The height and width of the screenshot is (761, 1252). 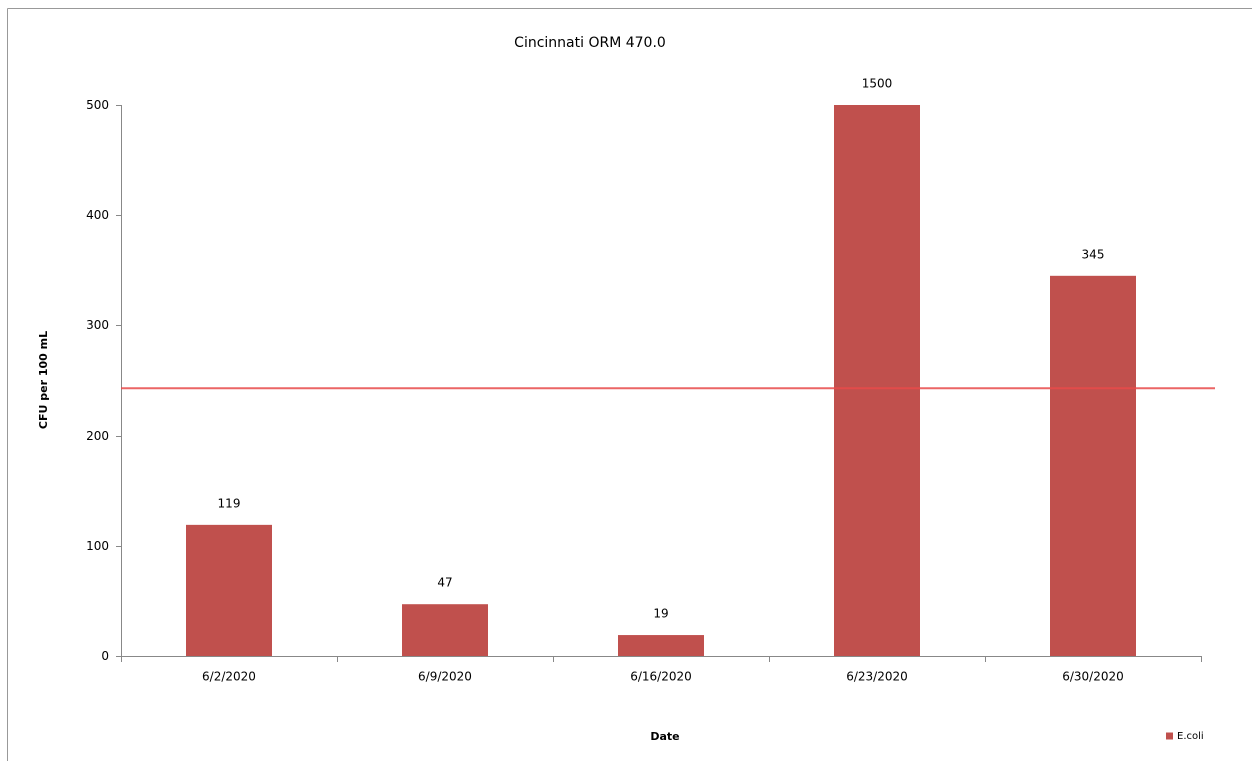 I want to click on data-label: 1500, so click(x=877, y=84).